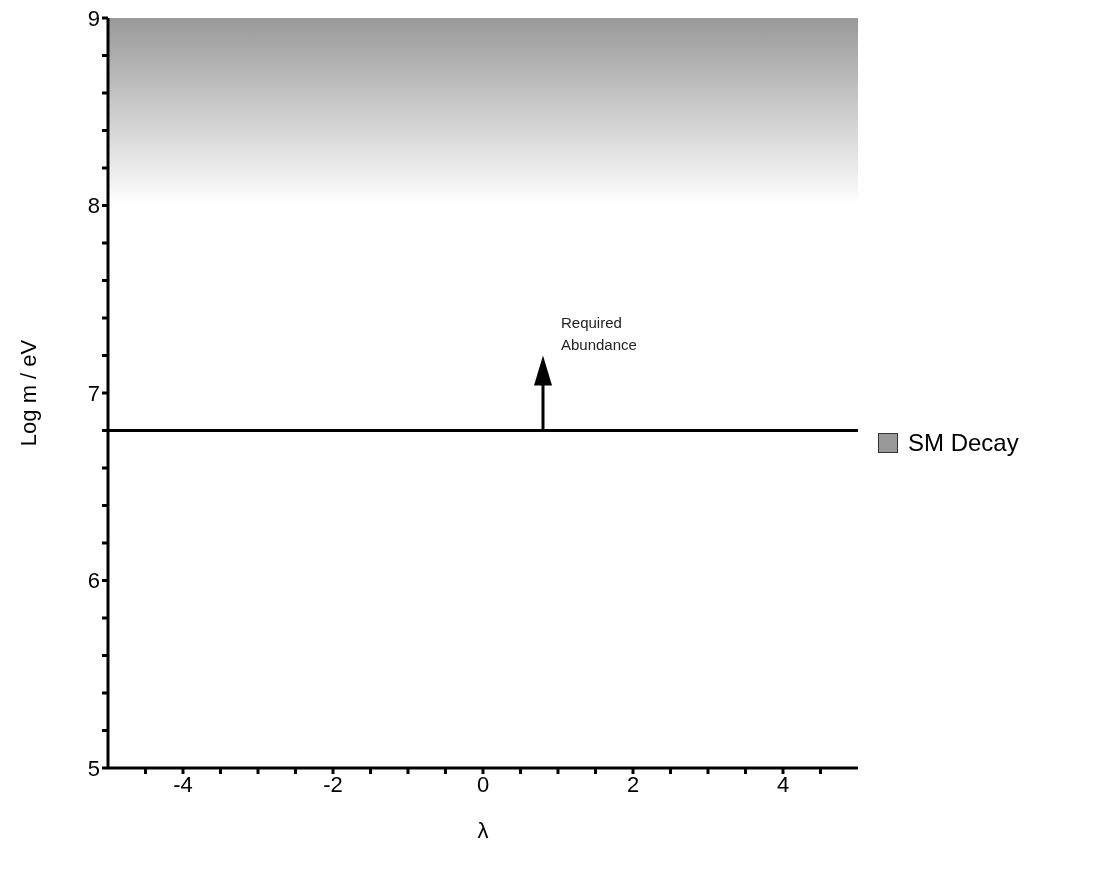 This screenshot has height=882, width=1106. Describe the element at coordinates (963, 443) in the screenshot. I see `legend-label: SM Decay` at that location.